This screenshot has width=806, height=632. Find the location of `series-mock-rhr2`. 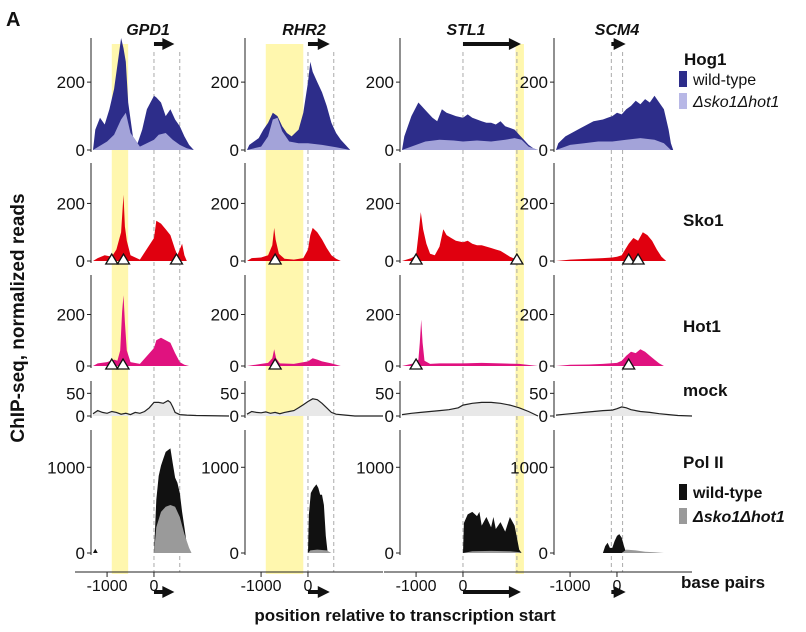

series-mock-rhr2 is located at coordinates (315, 407).